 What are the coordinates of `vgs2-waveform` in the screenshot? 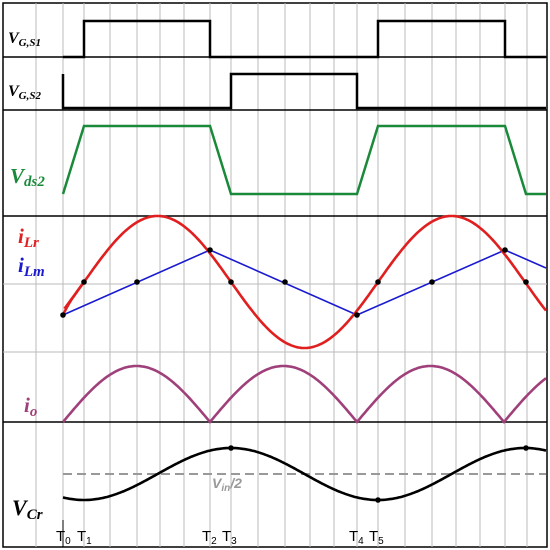 It's located at (303, 91).